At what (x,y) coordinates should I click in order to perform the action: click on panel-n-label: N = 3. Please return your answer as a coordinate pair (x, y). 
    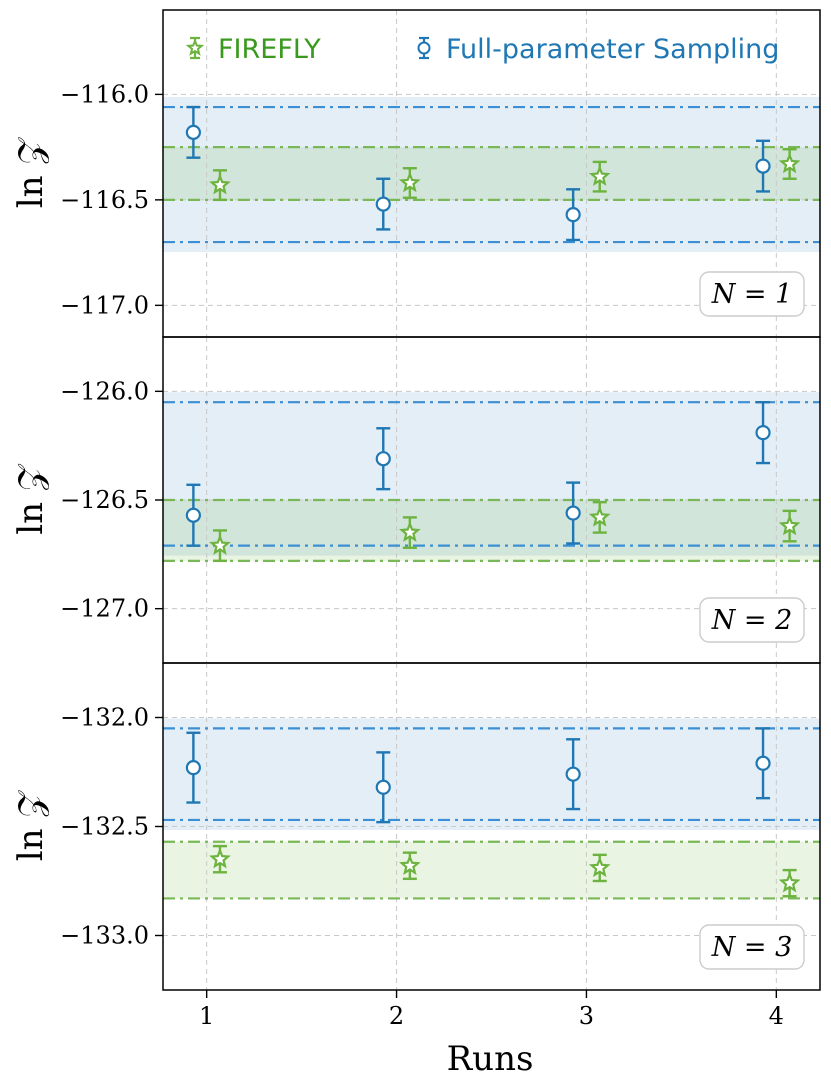
    Looking at the image, I should click on (752, 947).